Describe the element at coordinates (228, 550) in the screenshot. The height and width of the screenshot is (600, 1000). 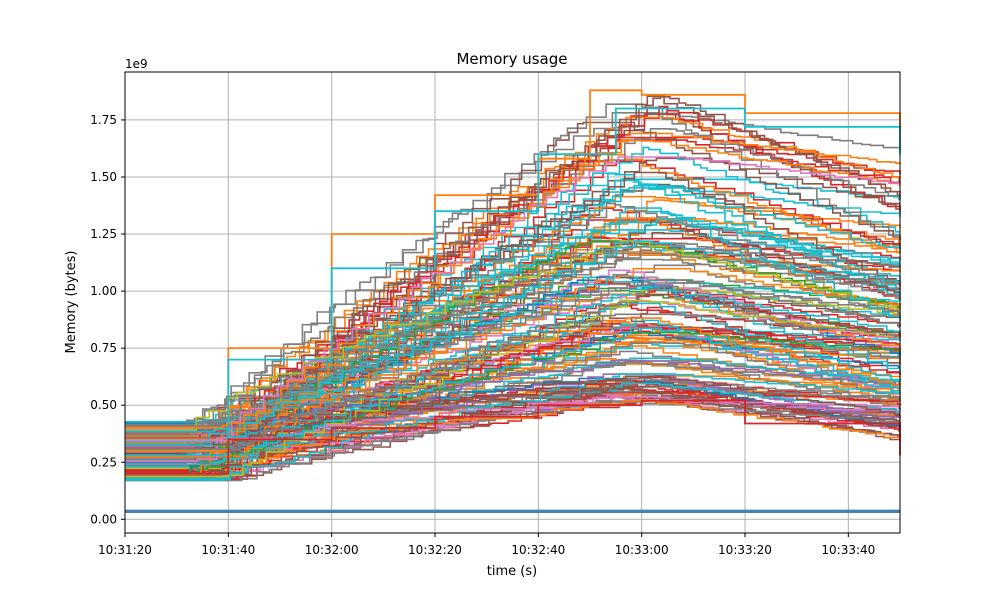
I see `x-tick-label: 10:31:40` at that location.